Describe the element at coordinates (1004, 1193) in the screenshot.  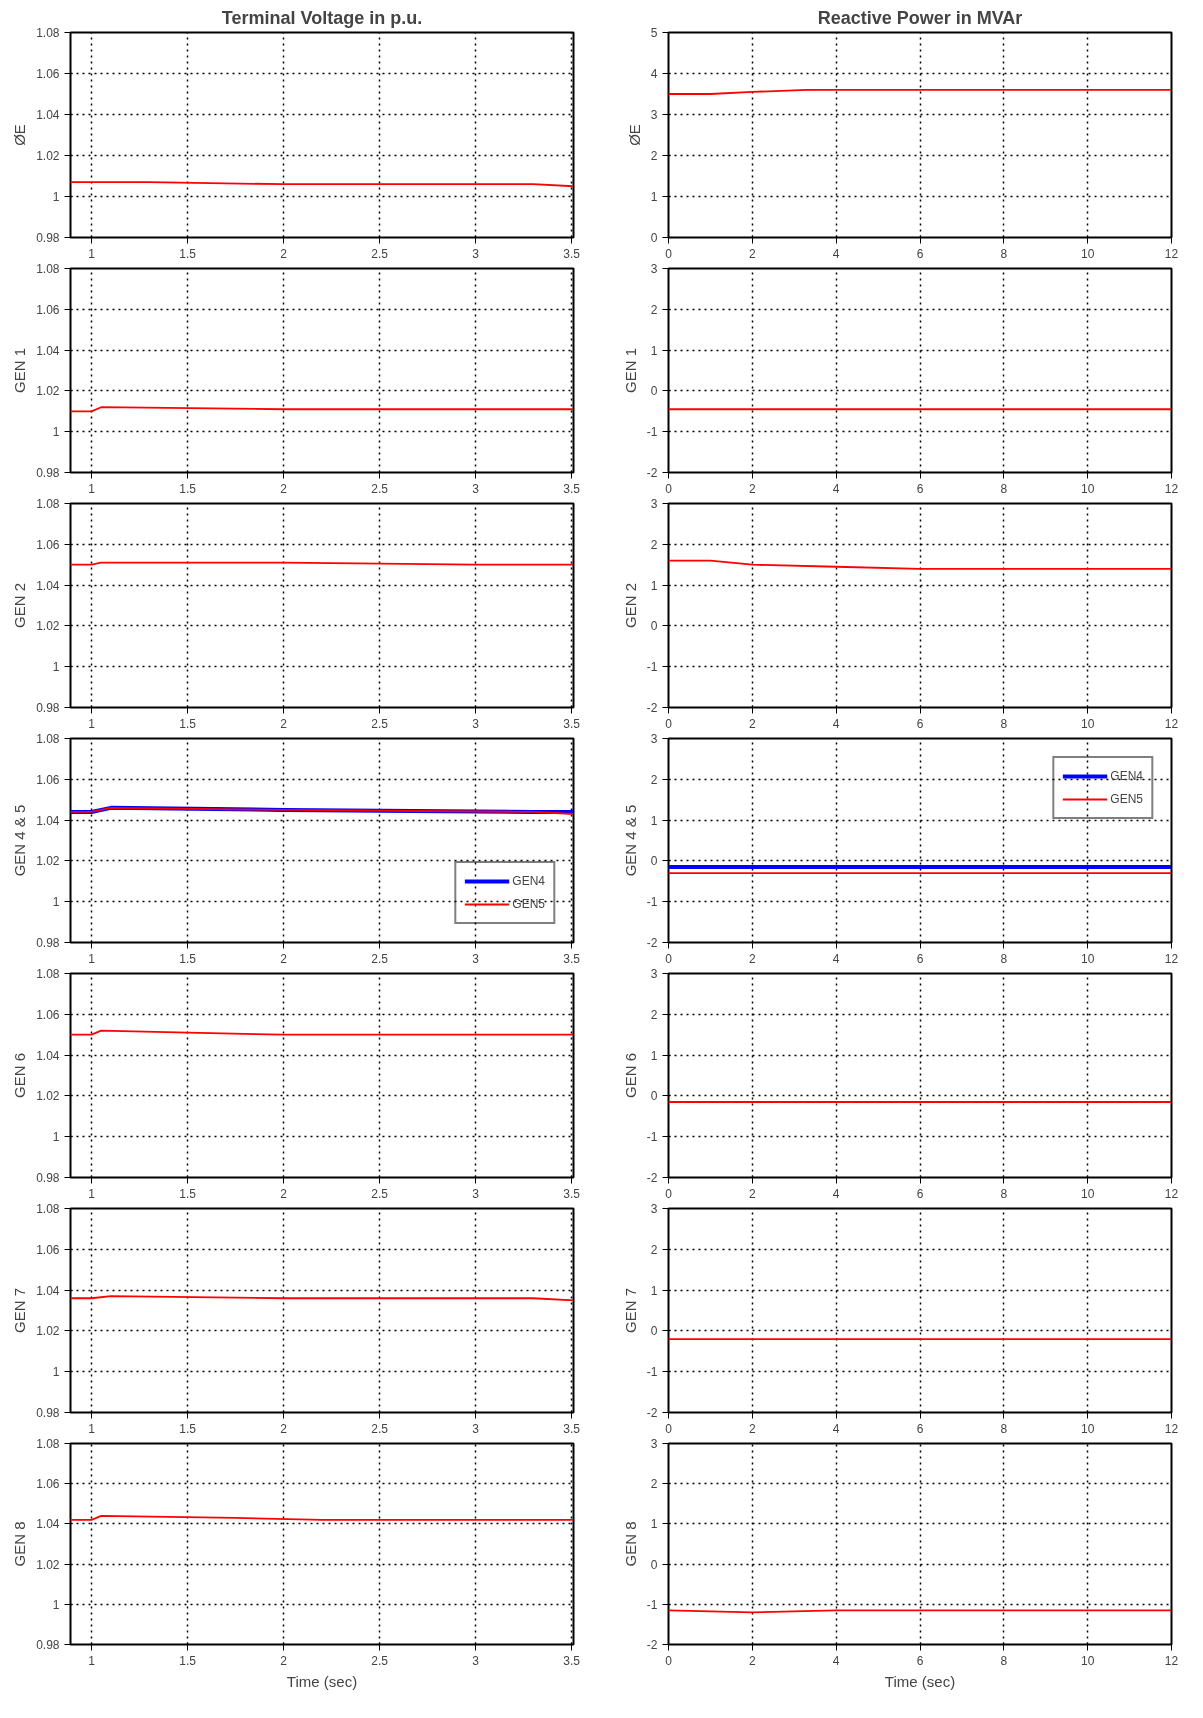
I see `x-tick-label: 8` at that location.